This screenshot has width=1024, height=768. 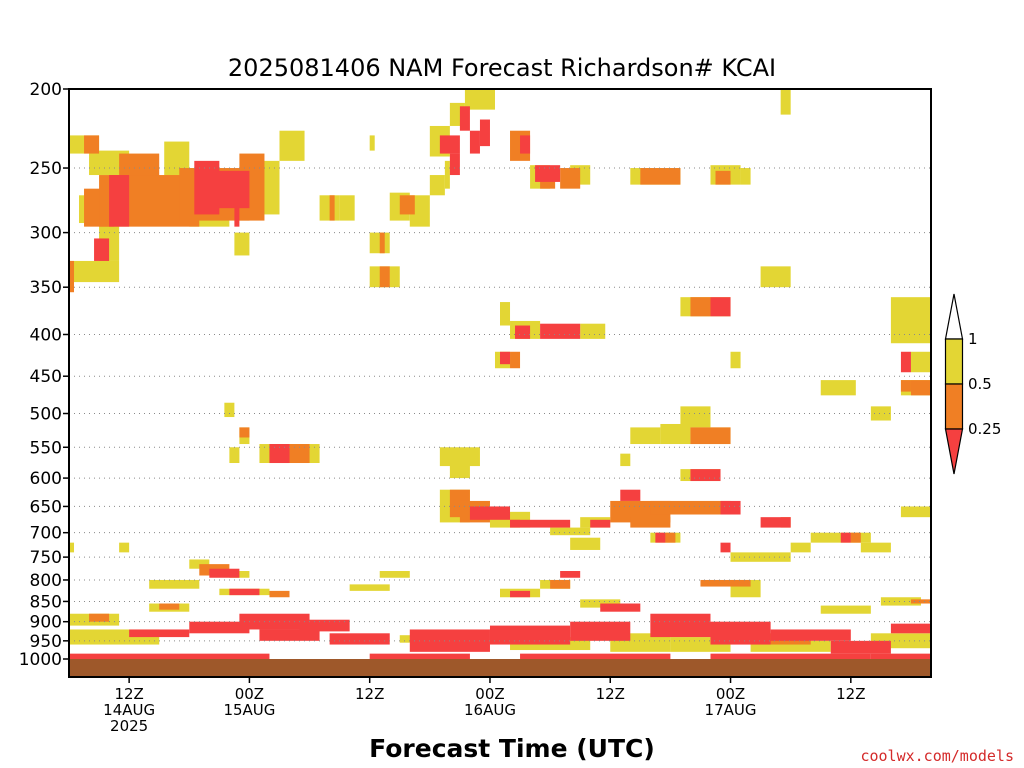 What do you see at coordinates (46, 448) in the screenshot?
I see `y-tick-label: 550` at bounding box center [46, 448].